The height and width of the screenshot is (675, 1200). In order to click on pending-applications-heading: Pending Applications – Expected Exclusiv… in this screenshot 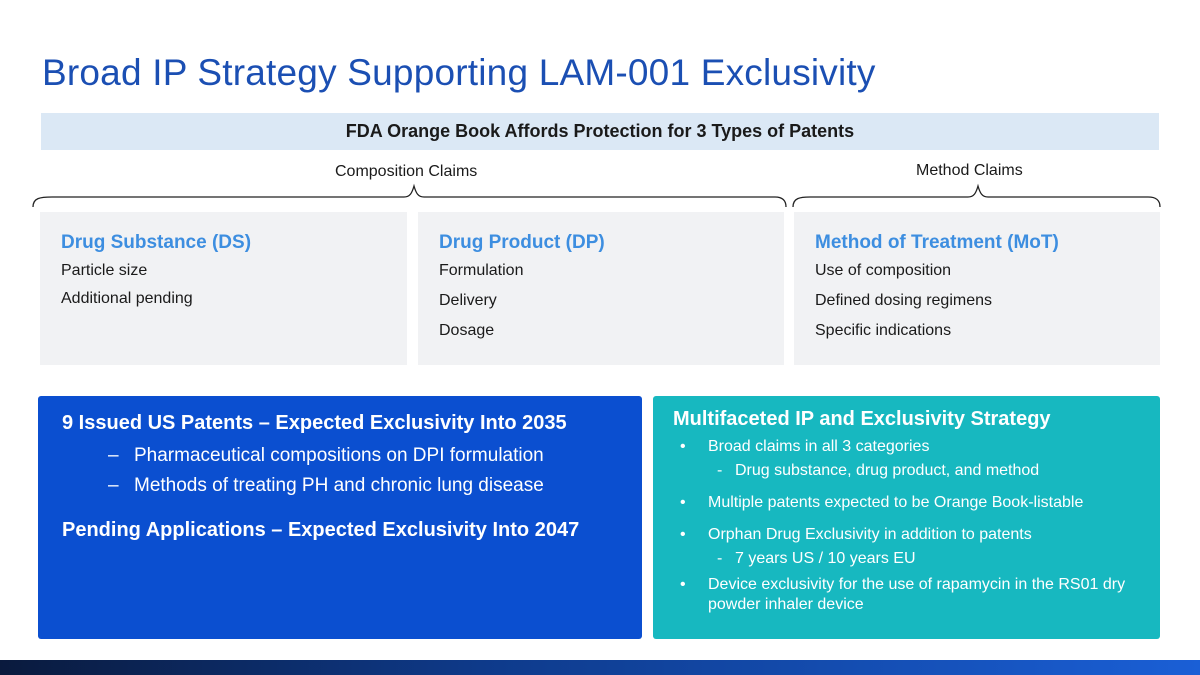, I will do `click(321, 530)`.